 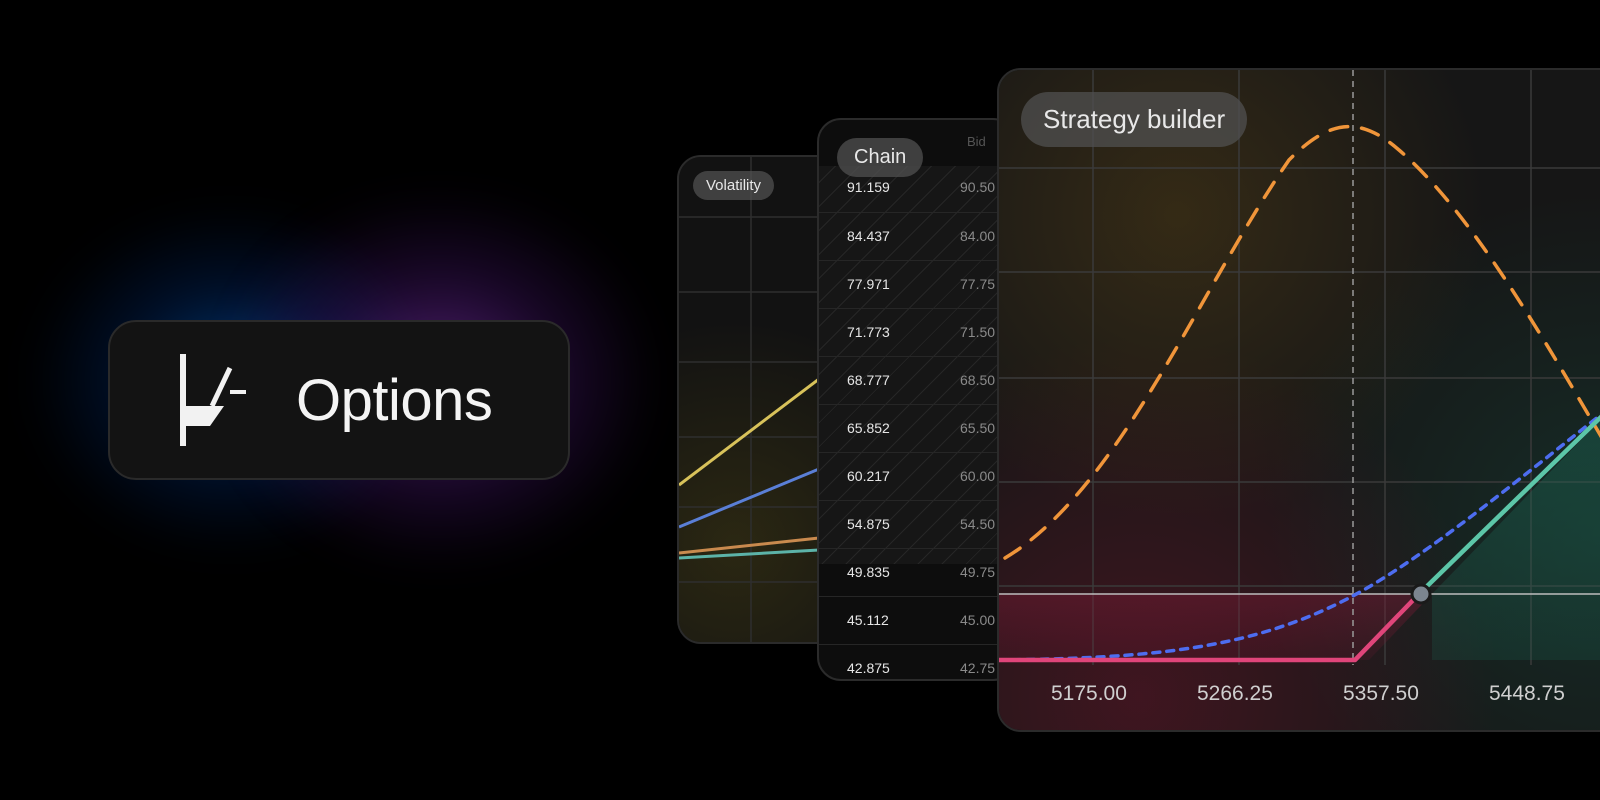 I want to click on chain-strike-value: 42.875, so click(x=868, y=668).